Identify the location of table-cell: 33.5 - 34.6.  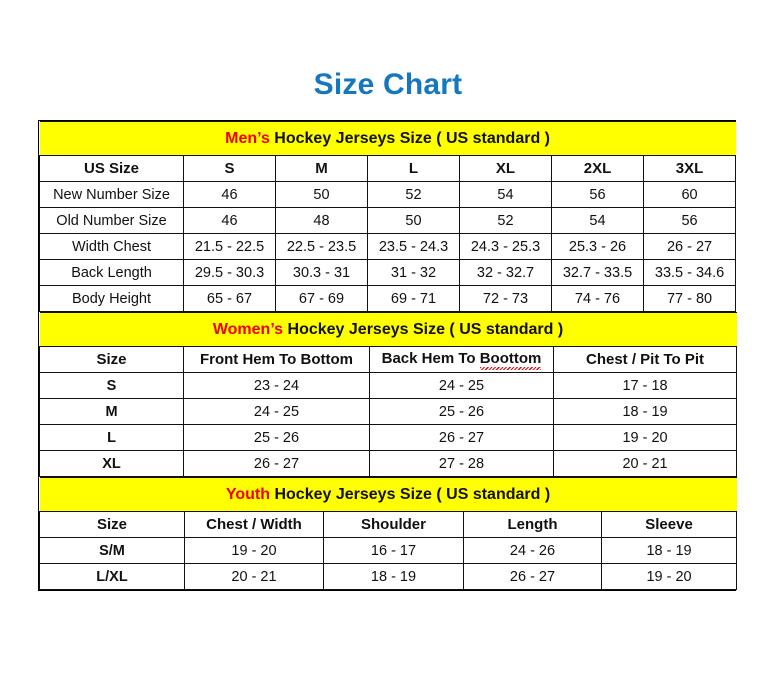
(689, 272).